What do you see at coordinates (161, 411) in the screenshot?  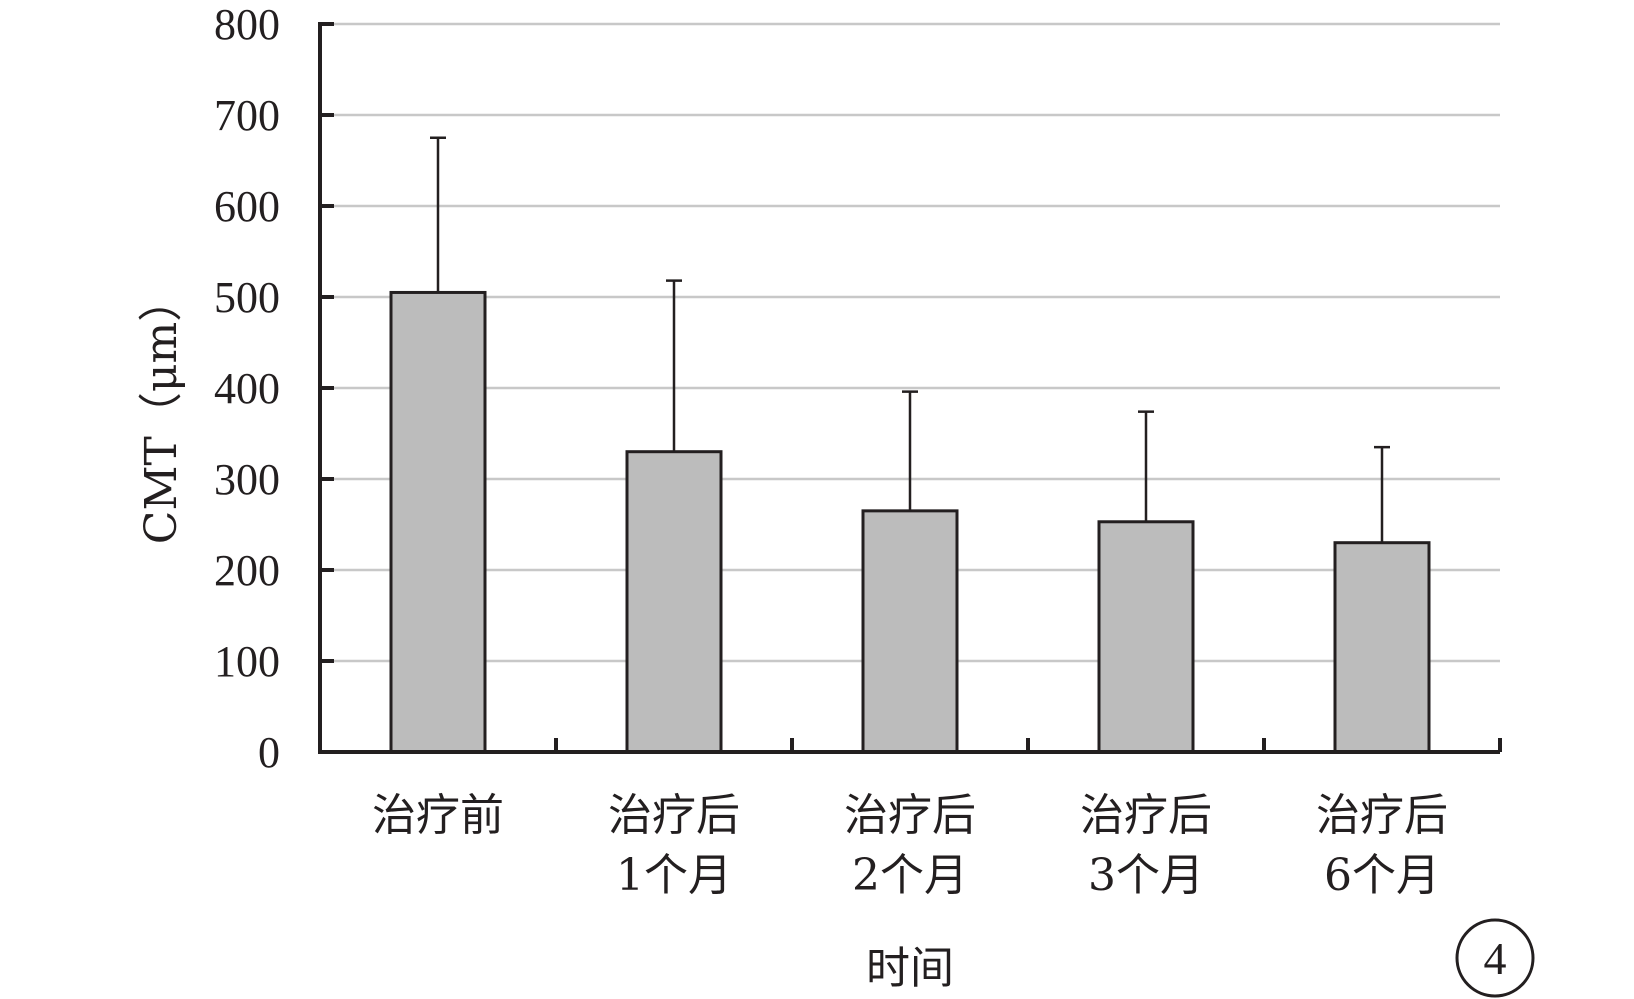 I see `y-axis-title: CMT（μm）` at bounding box center [161, 411].